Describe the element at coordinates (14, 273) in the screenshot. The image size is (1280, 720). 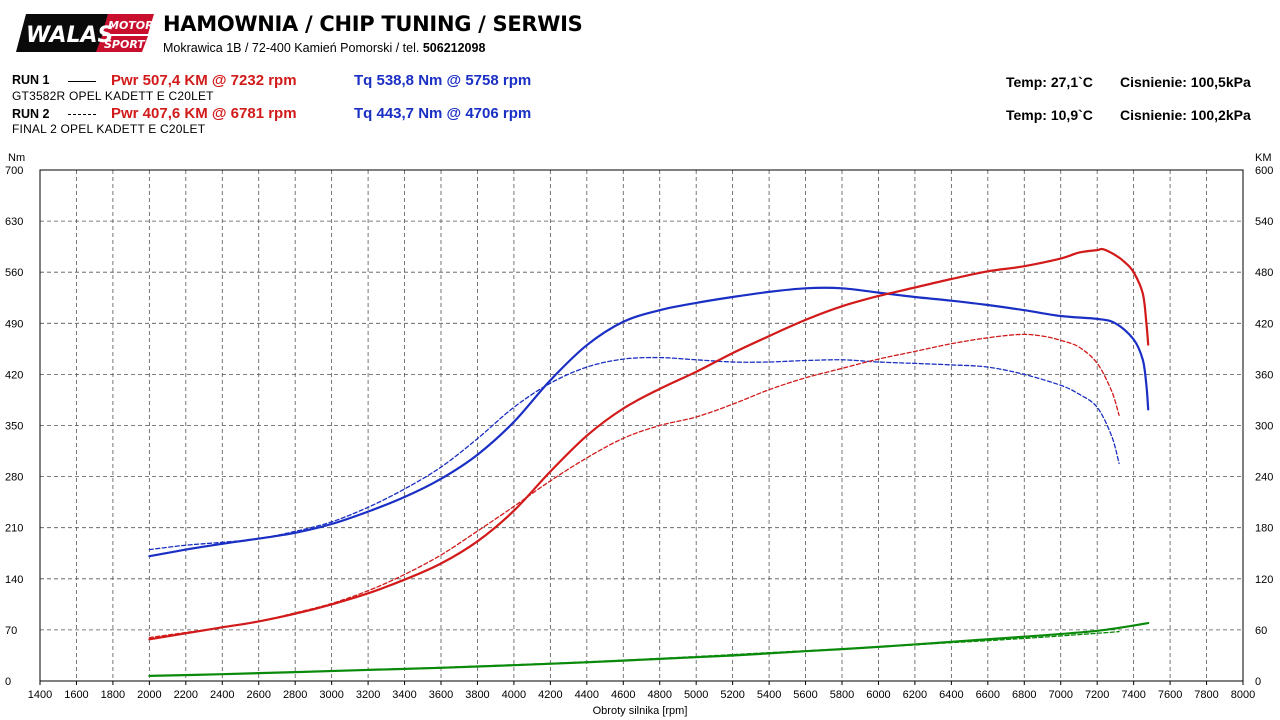
I see `y-left-tick-560: 560` at that location.